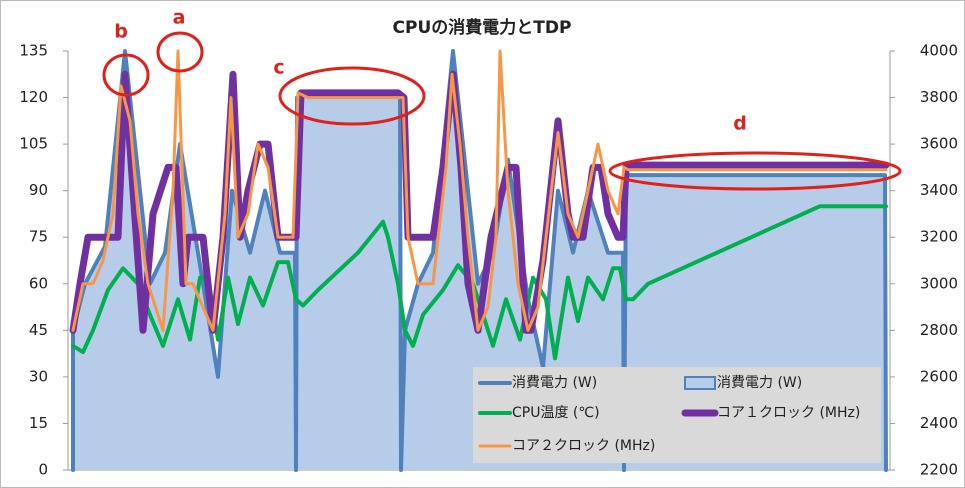  I want to click on legend-label: コア１クロック (MHz), so click(788, 413).